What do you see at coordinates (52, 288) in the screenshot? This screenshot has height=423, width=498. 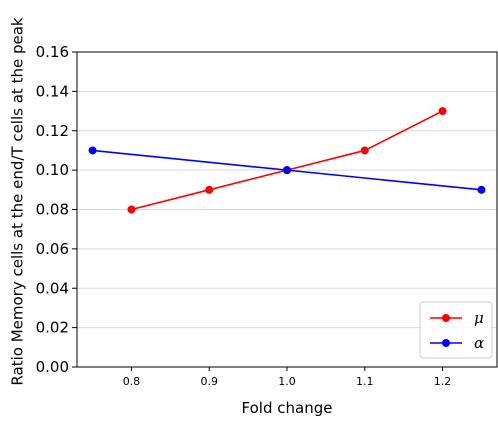 I see `y-tick-label: 0.04` at bounding box center [52, 288].